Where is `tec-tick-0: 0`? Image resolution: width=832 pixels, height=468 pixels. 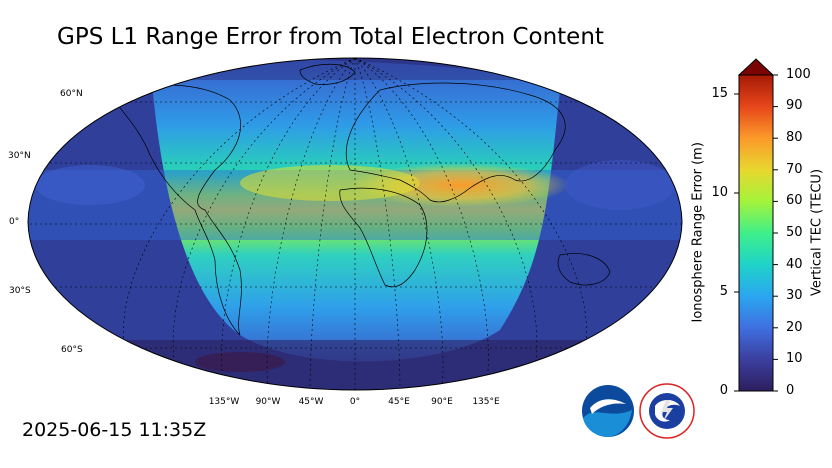
tec-tick-0: 0 is located at coordinates (790, 390).